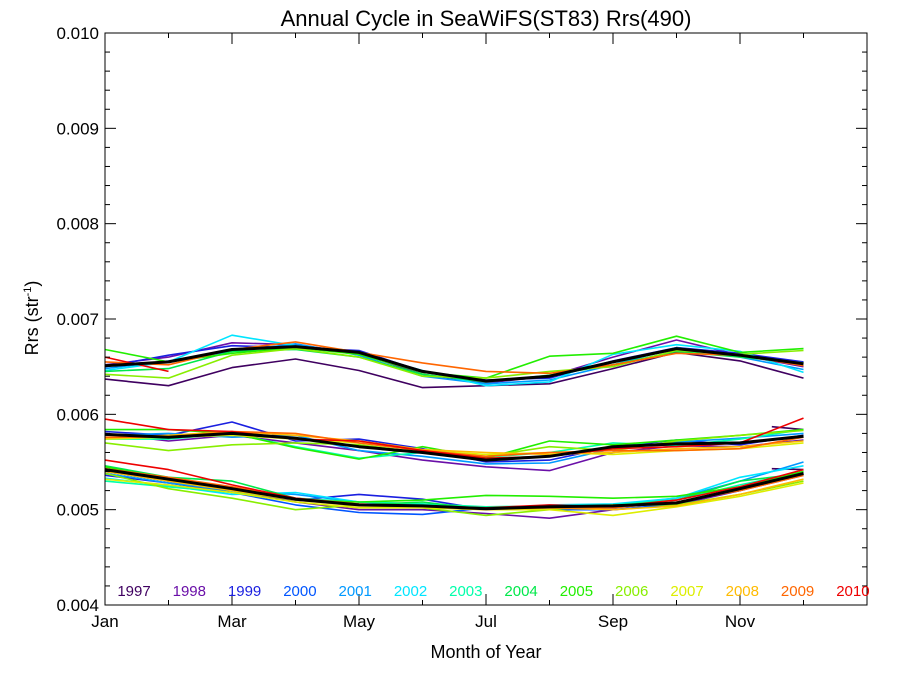 This screenshot has width=900, height=675. I want to click on y-axis-title-close: ), so click(32, 284).